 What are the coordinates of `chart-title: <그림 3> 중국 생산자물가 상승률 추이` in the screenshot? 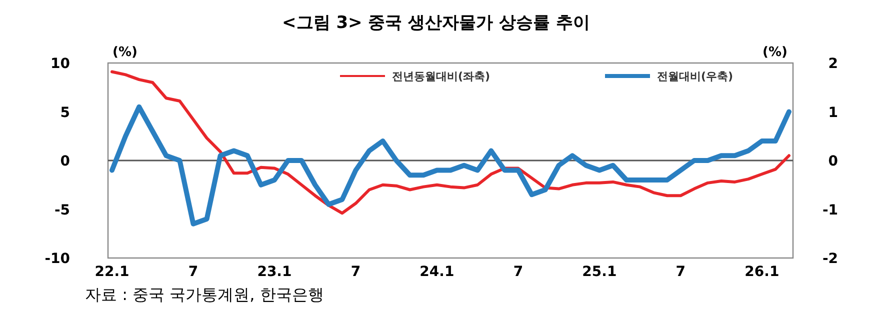 It's located at (436, 23).